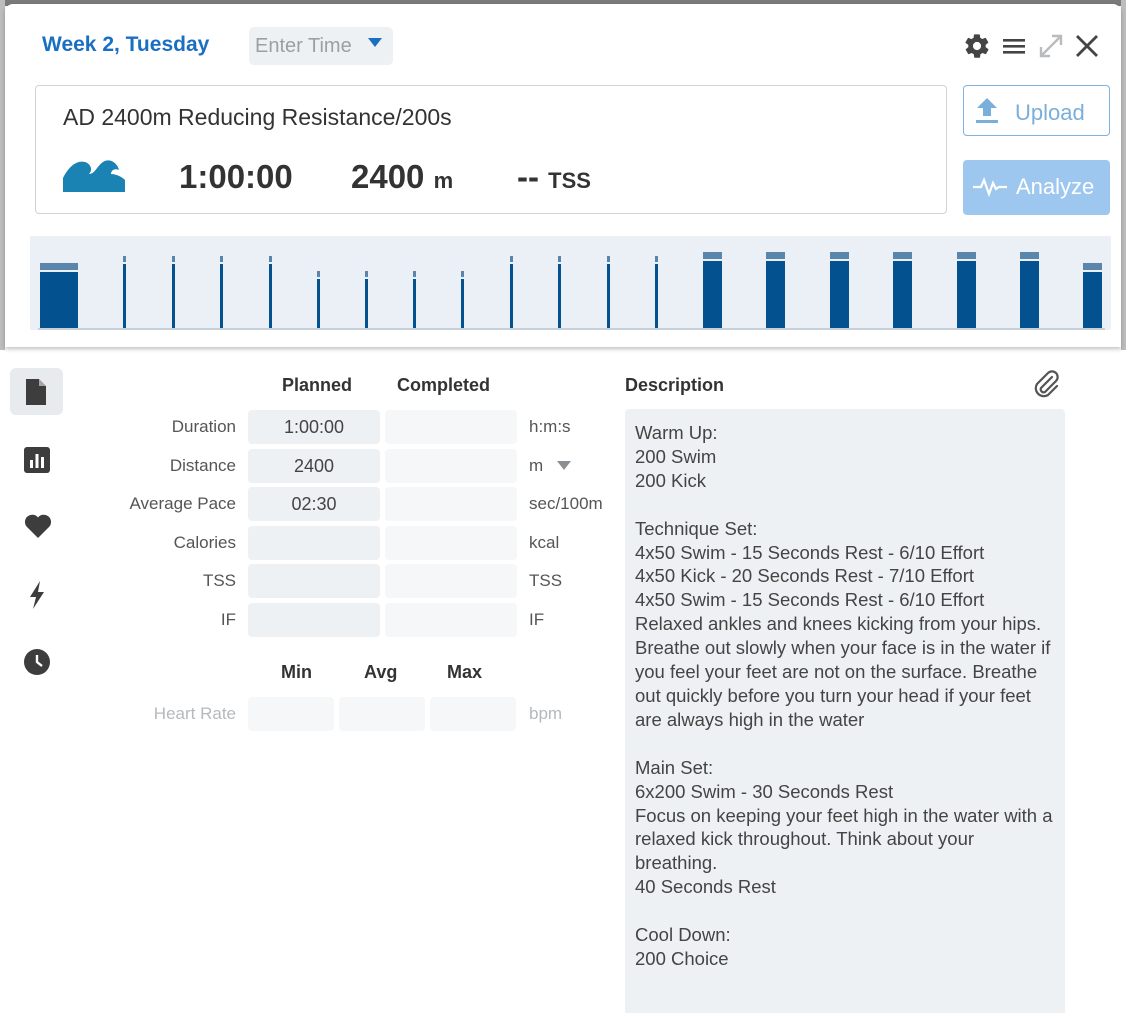  Describe the element at coordinates (314, 466) in the screenshot. I see `planned-input: 2400` at that location.